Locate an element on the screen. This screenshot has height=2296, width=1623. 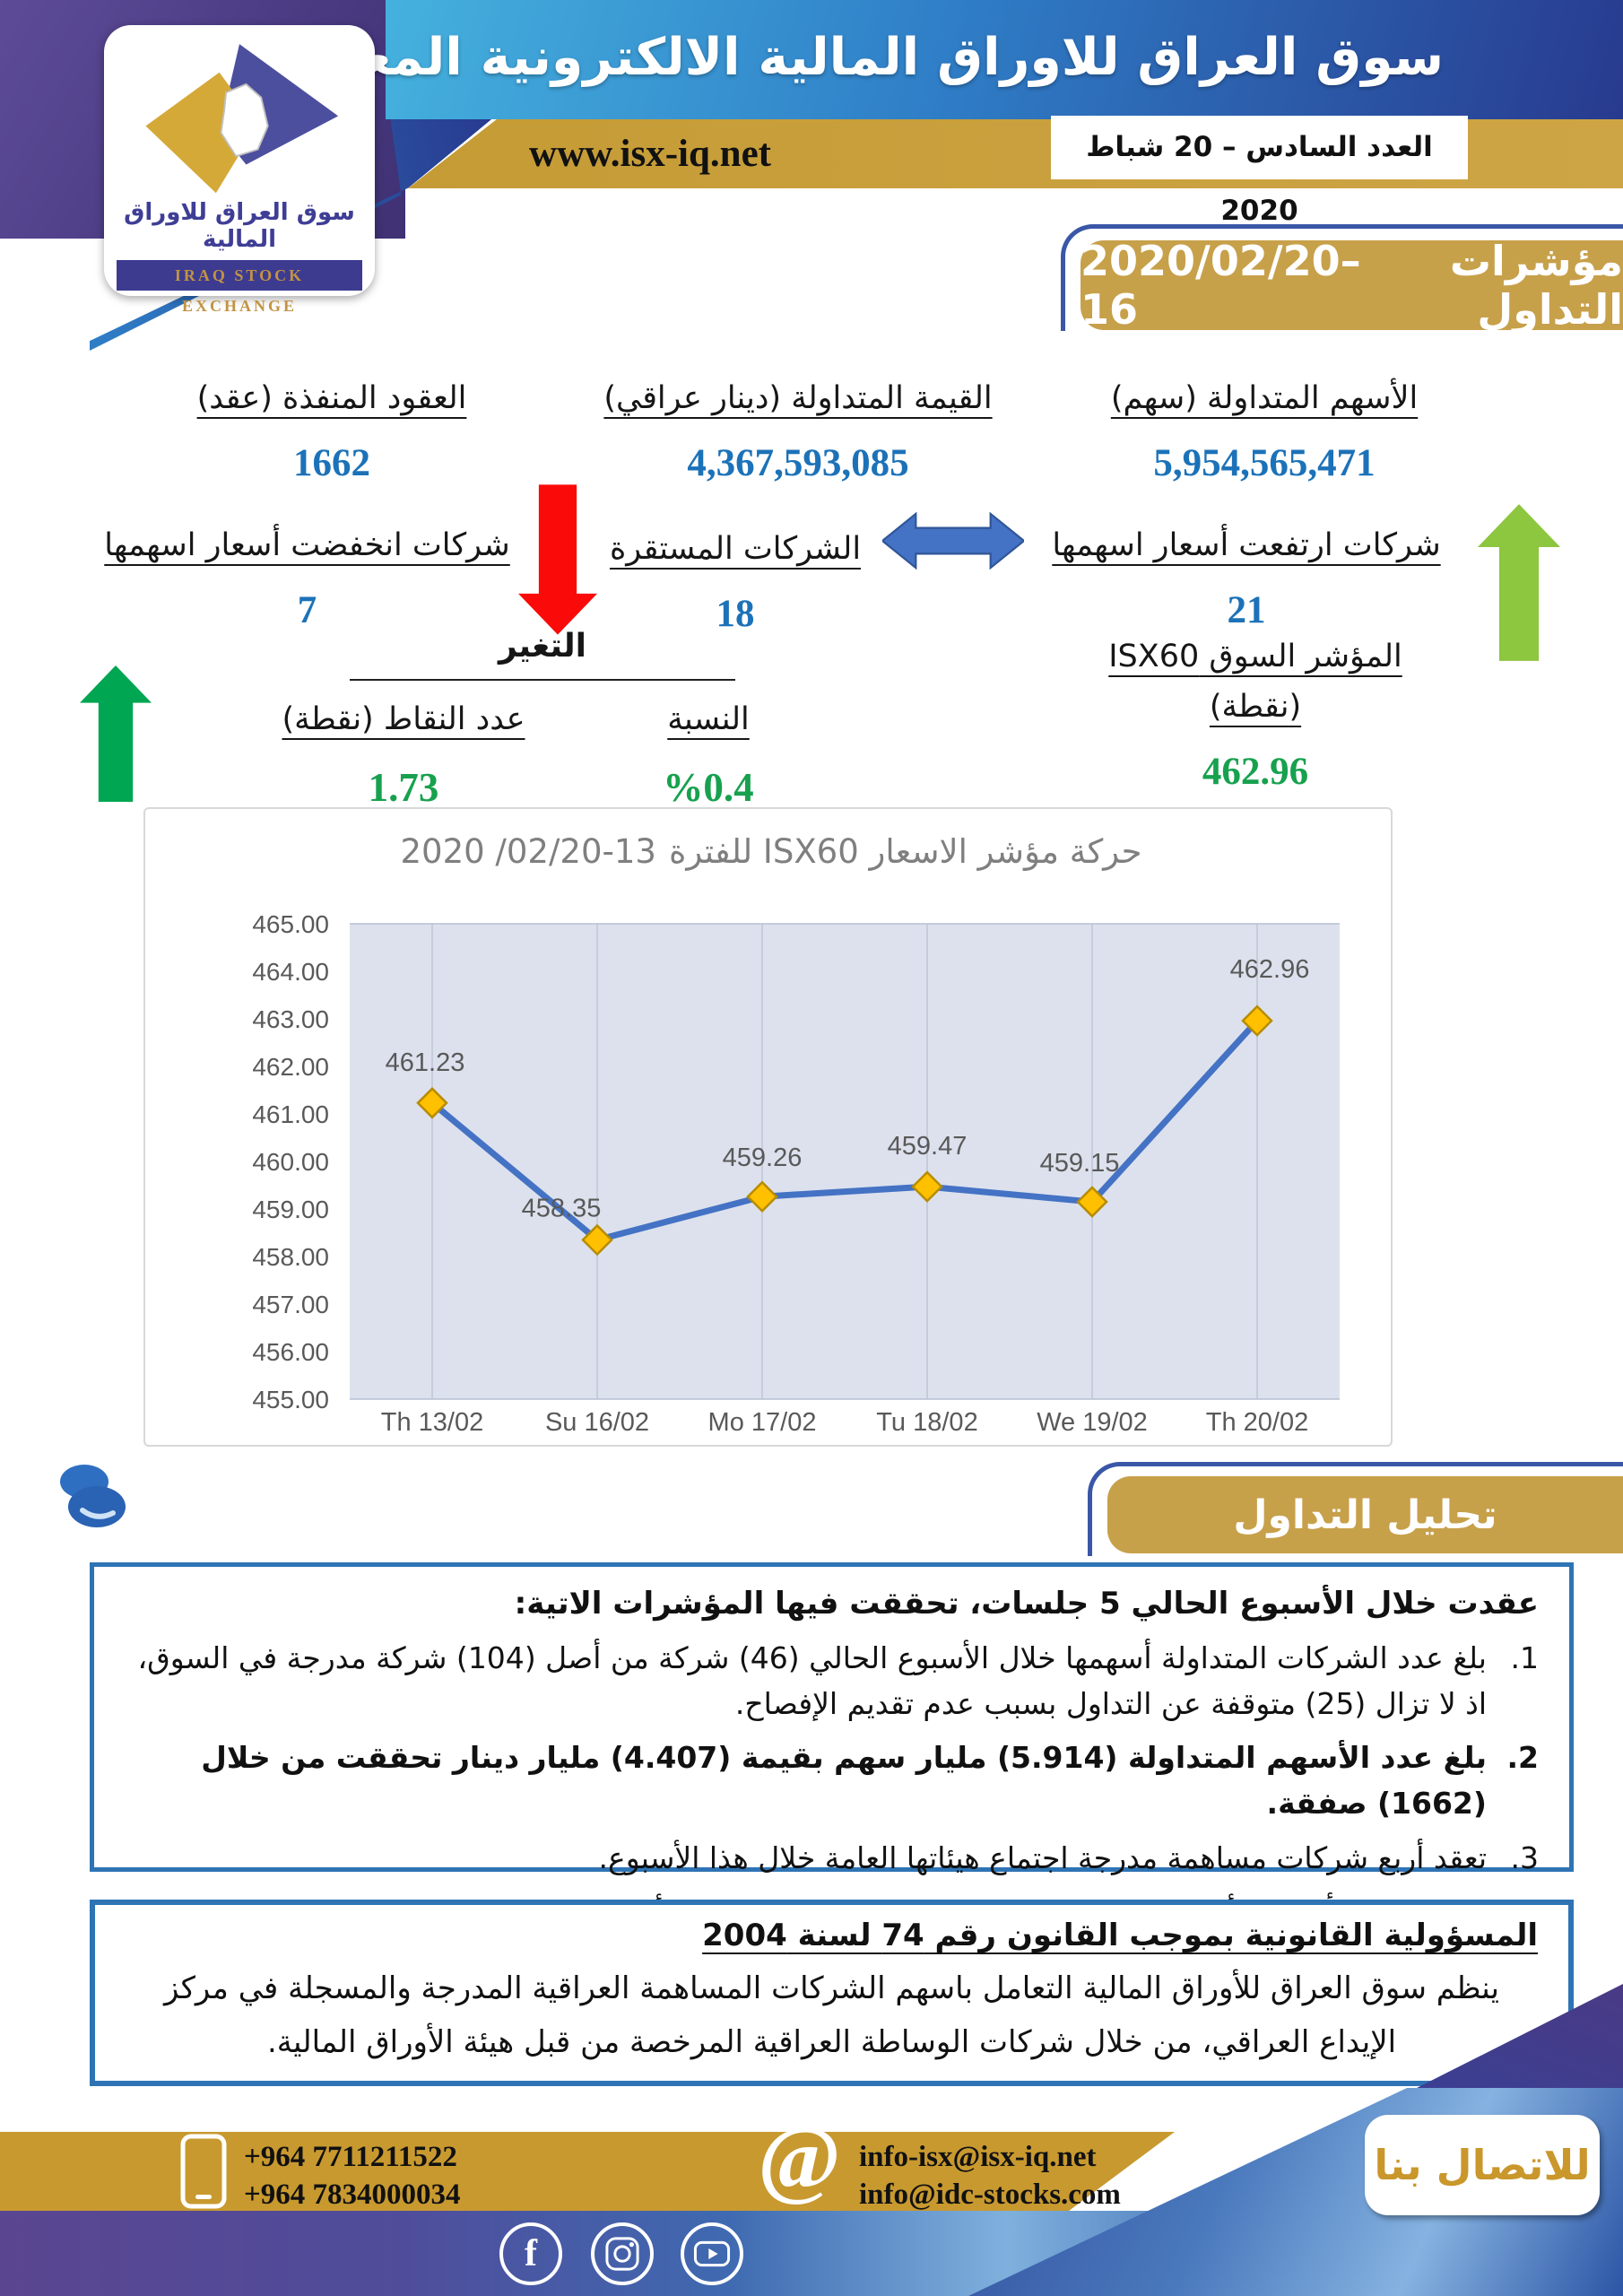
y-axis-tick: 465.00 is located at coordinates (290, 924).